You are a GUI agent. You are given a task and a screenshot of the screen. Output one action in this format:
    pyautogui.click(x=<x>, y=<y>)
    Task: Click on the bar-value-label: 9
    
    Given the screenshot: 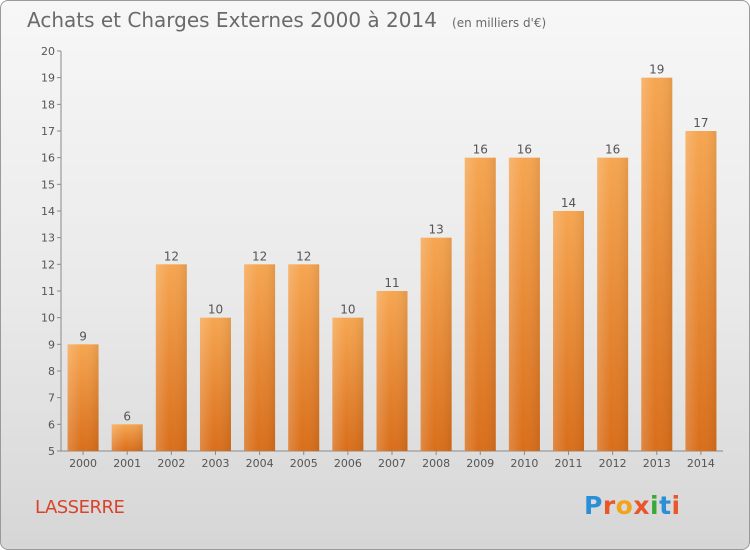 What is the action you would take?
    pyautogui.click(x=83, y=336)
    